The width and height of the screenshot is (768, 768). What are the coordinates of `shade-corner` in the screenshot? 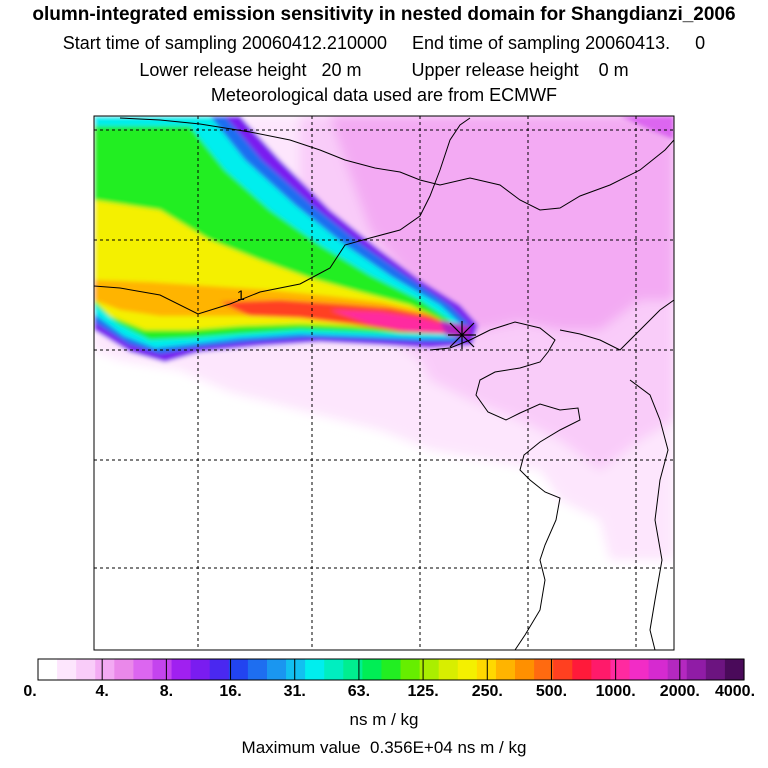 It's located at (647, 128).